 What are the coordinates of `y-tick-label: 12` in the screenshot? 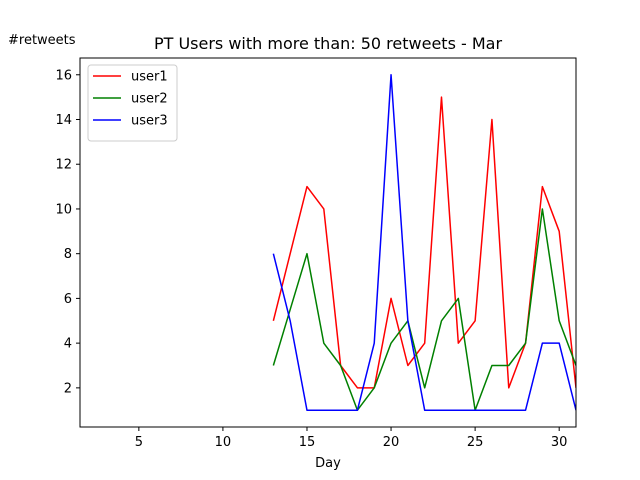 It's located at (63, 165).